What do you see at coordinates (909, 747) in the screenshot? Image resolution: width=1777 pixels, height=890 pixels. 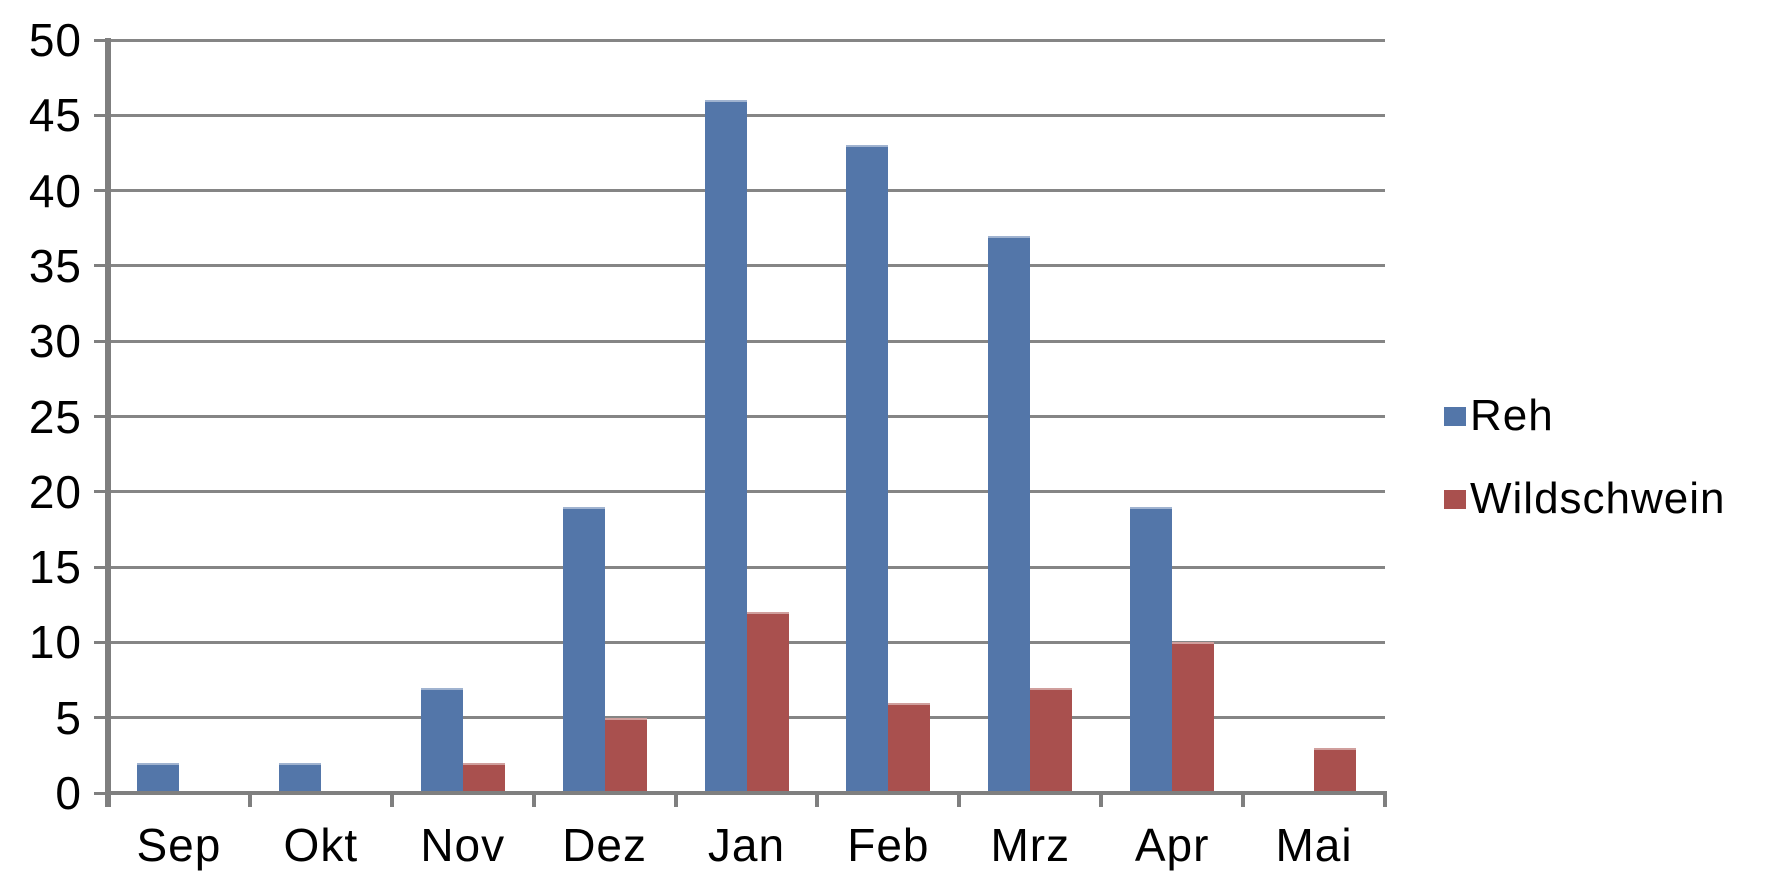 I see `bar-wildschwein-feb` at bounding box center [909, 747].